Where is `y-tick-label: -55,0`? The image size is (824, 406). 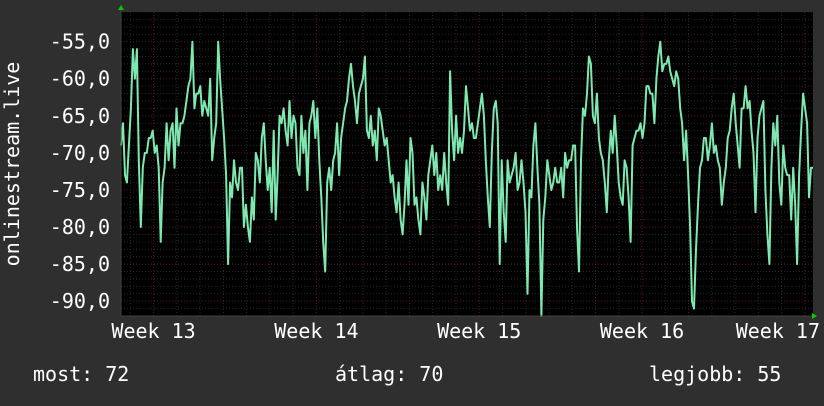
y-tick-label: -55,0 is located at coordinates (80, 42).